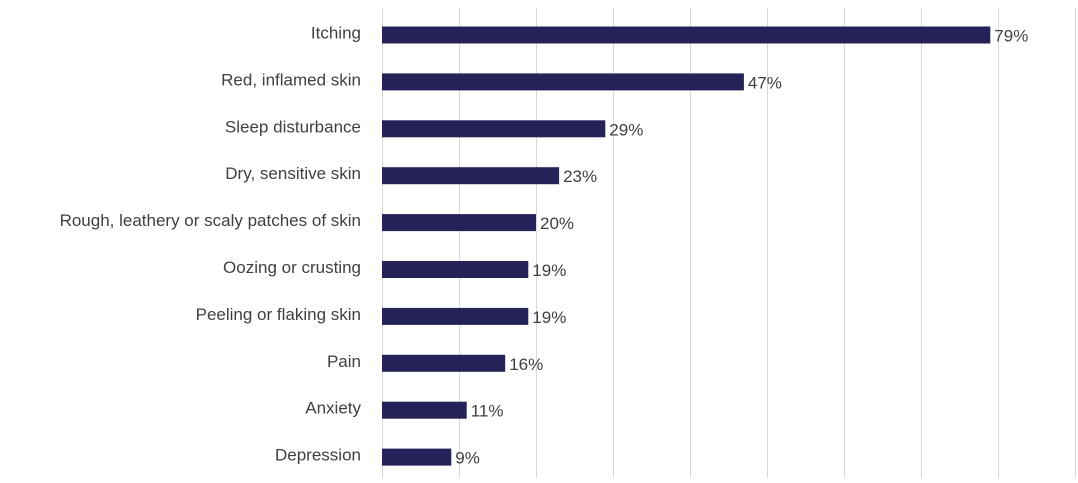 This screenshot has height=483, width=1078. I want to click on category-label: Peeling or flaking skin, so click(278, 314).